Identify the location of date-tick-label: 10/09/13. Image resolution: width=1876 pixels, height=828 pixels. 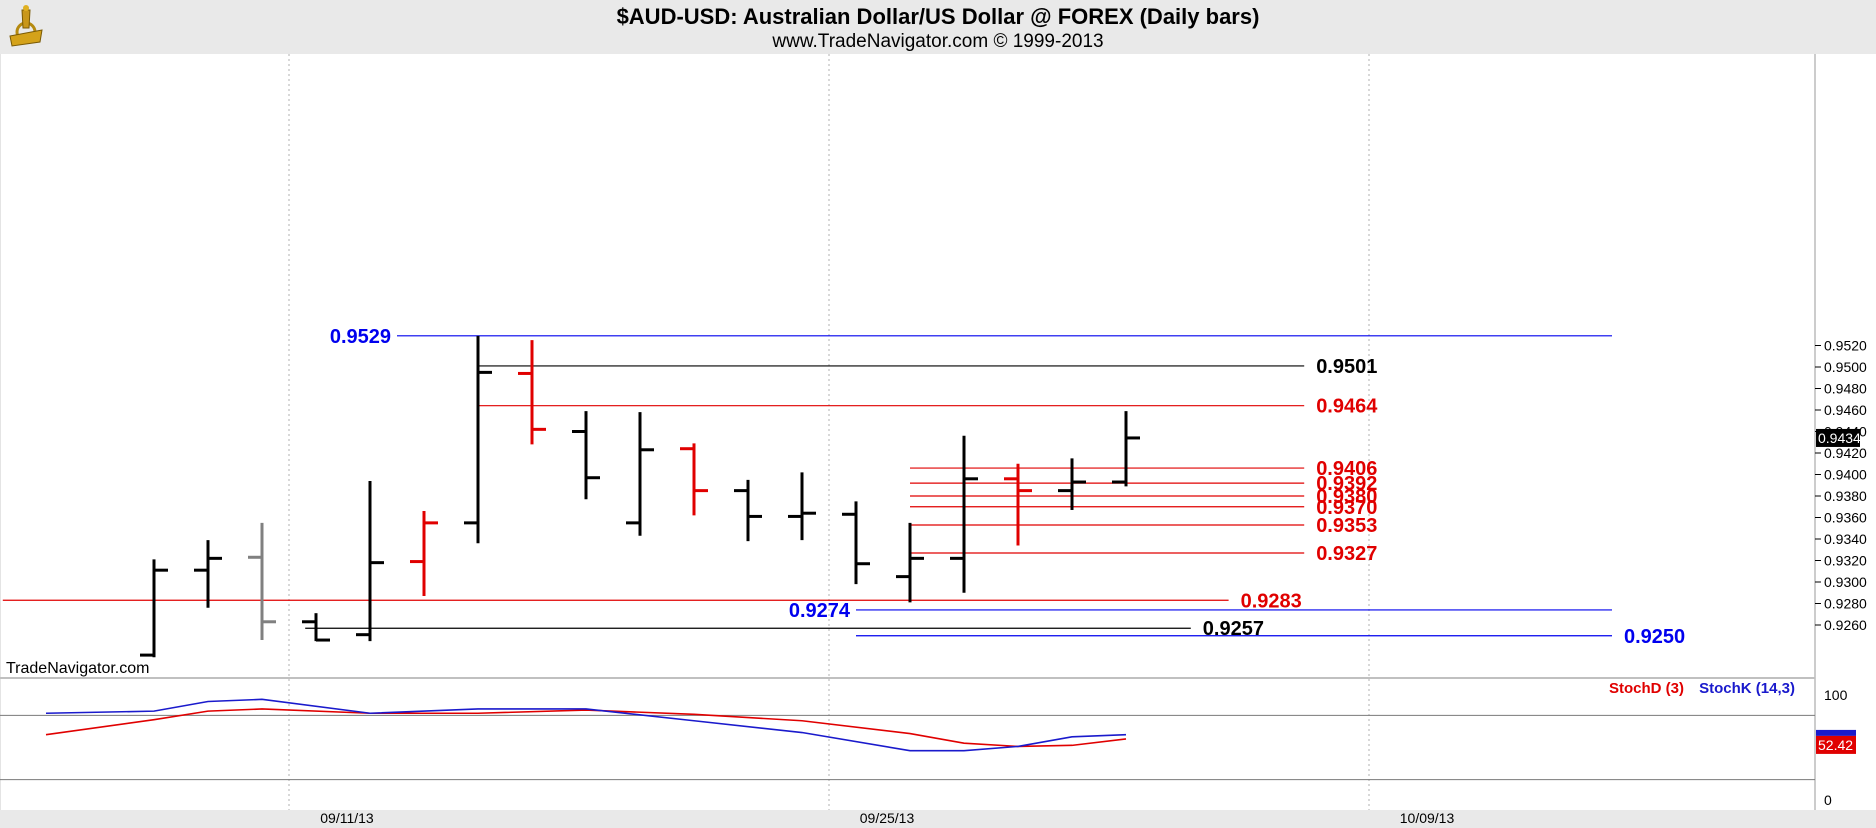
(1427, 818).